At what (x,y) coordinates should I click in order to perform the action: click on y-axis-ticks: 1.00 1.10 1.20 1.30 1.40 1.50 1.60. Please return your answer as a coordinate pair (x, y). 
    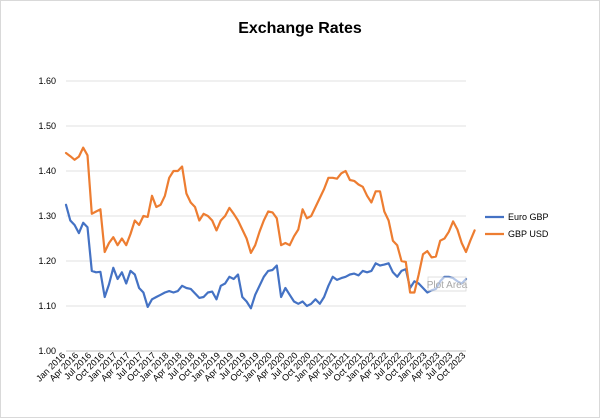
    Looking at the image, I should click on (47, 216).